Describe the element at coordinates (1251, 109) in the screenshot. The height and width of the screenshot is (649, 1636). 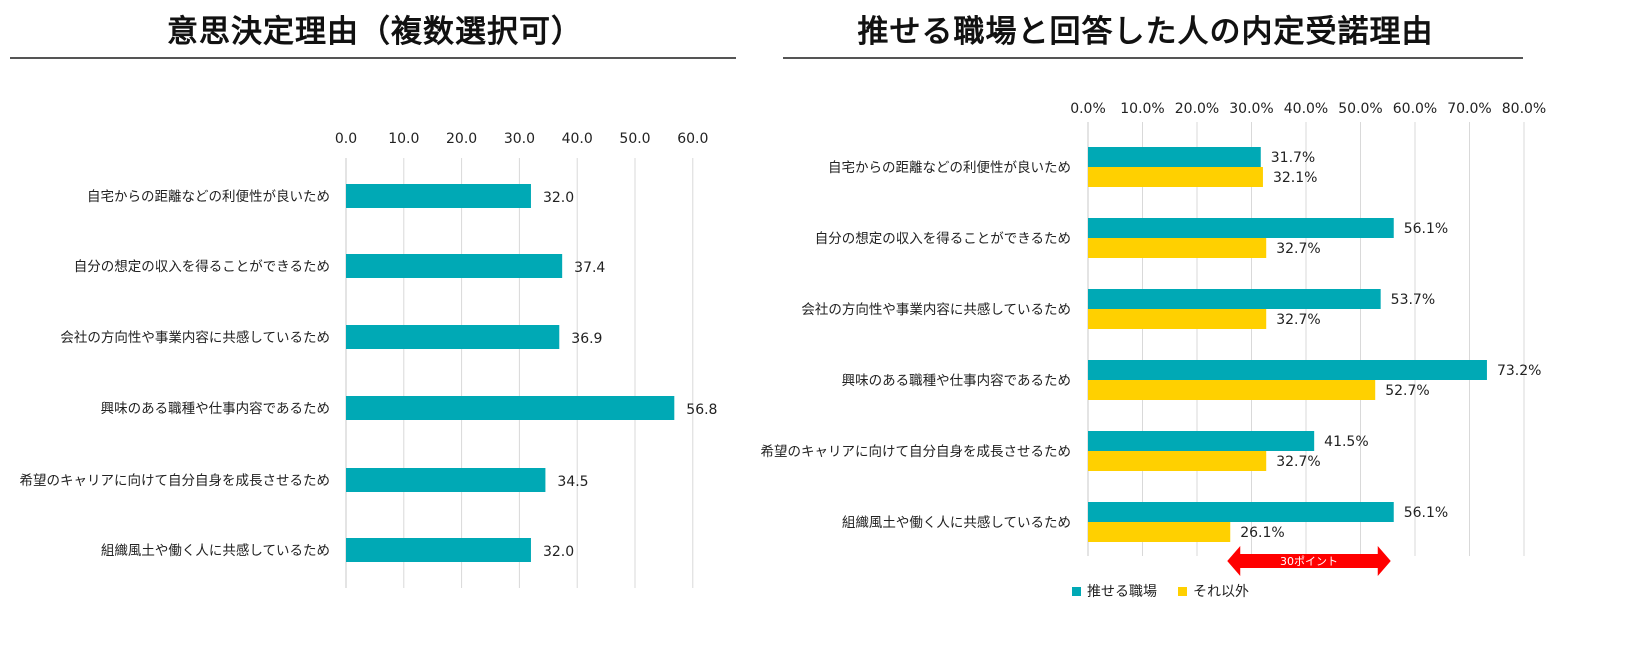
I see `x-tick-label: 30.0%` at that location.